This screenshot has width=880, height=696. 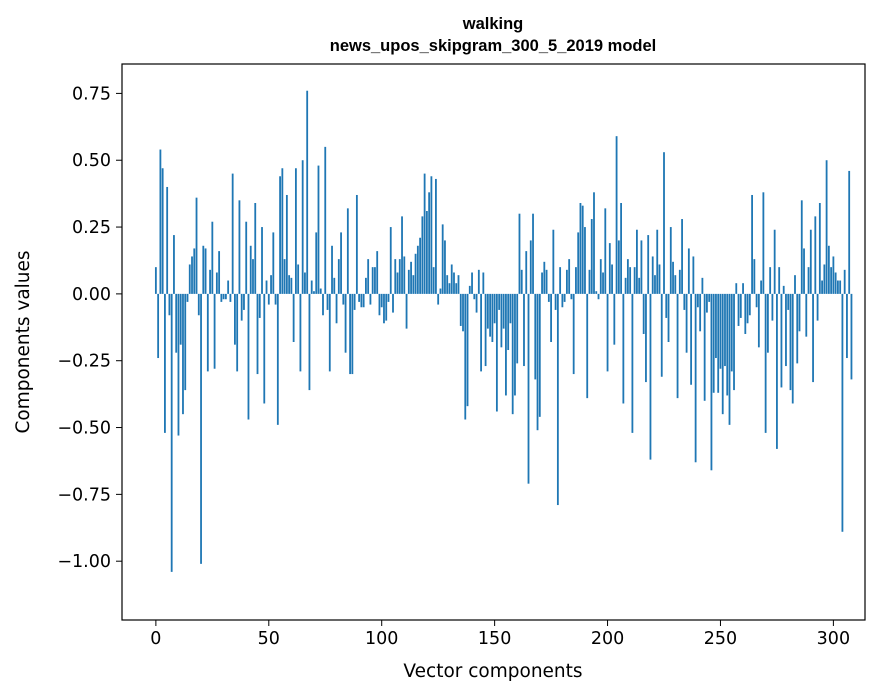 I want to click on y-tick-label: −0.75, so click(x=84, y=495).